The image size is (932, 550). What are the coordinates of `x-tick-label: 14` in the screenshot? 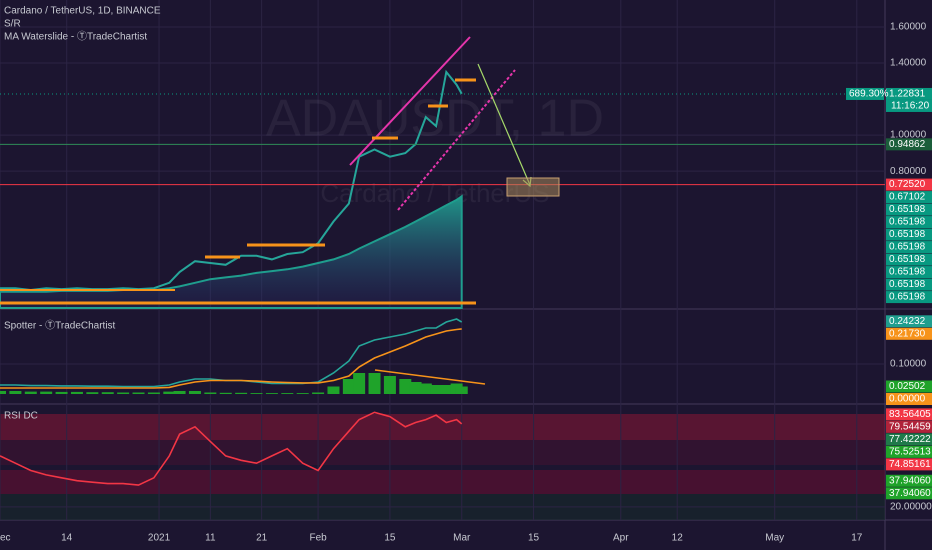 It's located at (67, 538).